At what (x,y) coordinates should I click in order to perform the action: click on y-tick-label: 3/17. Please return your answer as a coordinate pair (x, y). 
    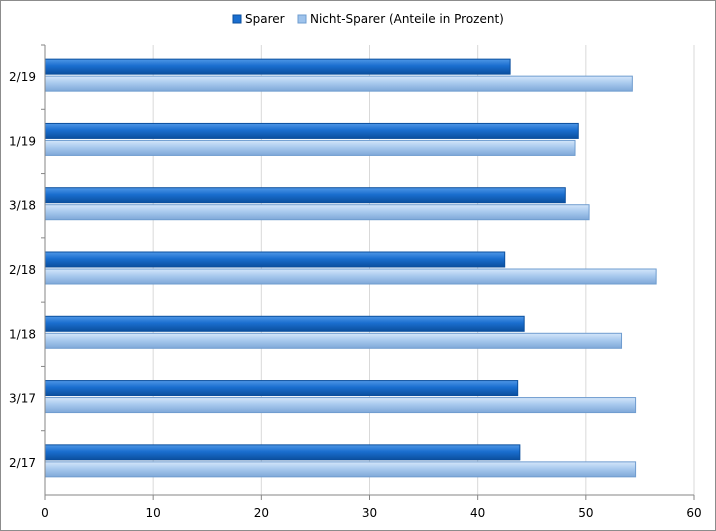
    Looking at the image, I should click on (22, 399).